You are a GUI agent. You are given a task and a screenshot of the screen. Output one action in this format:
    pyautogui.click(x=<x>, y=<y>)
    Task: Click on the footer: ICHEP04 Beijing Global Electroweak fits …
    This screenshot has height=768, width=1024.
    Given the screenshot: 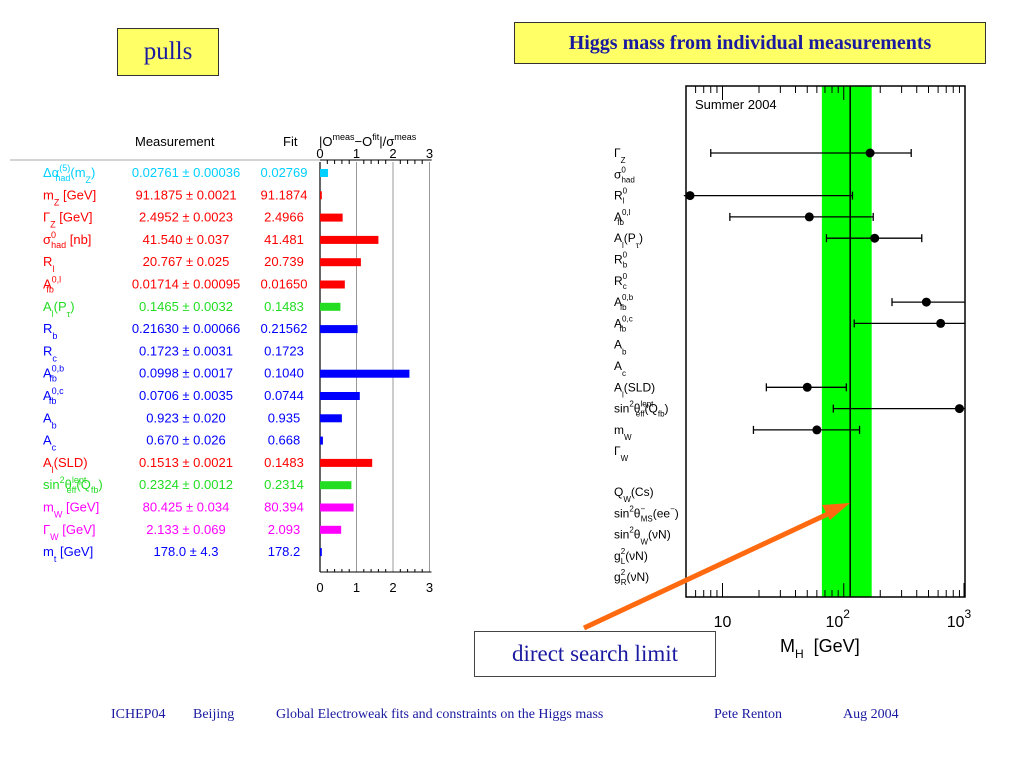 What is the action you would take?
    pyautogui.click(x=512, y=717)
    